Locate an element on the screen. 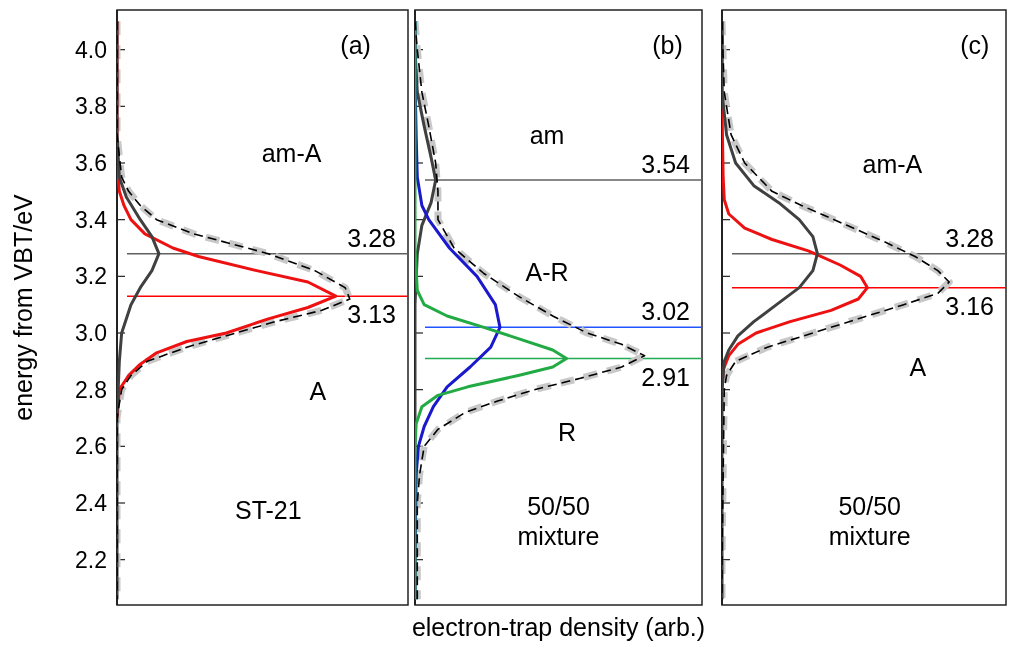 The image size is (1017, 648). y-tick-label: 3.0 is located at coordinates (91, 333).